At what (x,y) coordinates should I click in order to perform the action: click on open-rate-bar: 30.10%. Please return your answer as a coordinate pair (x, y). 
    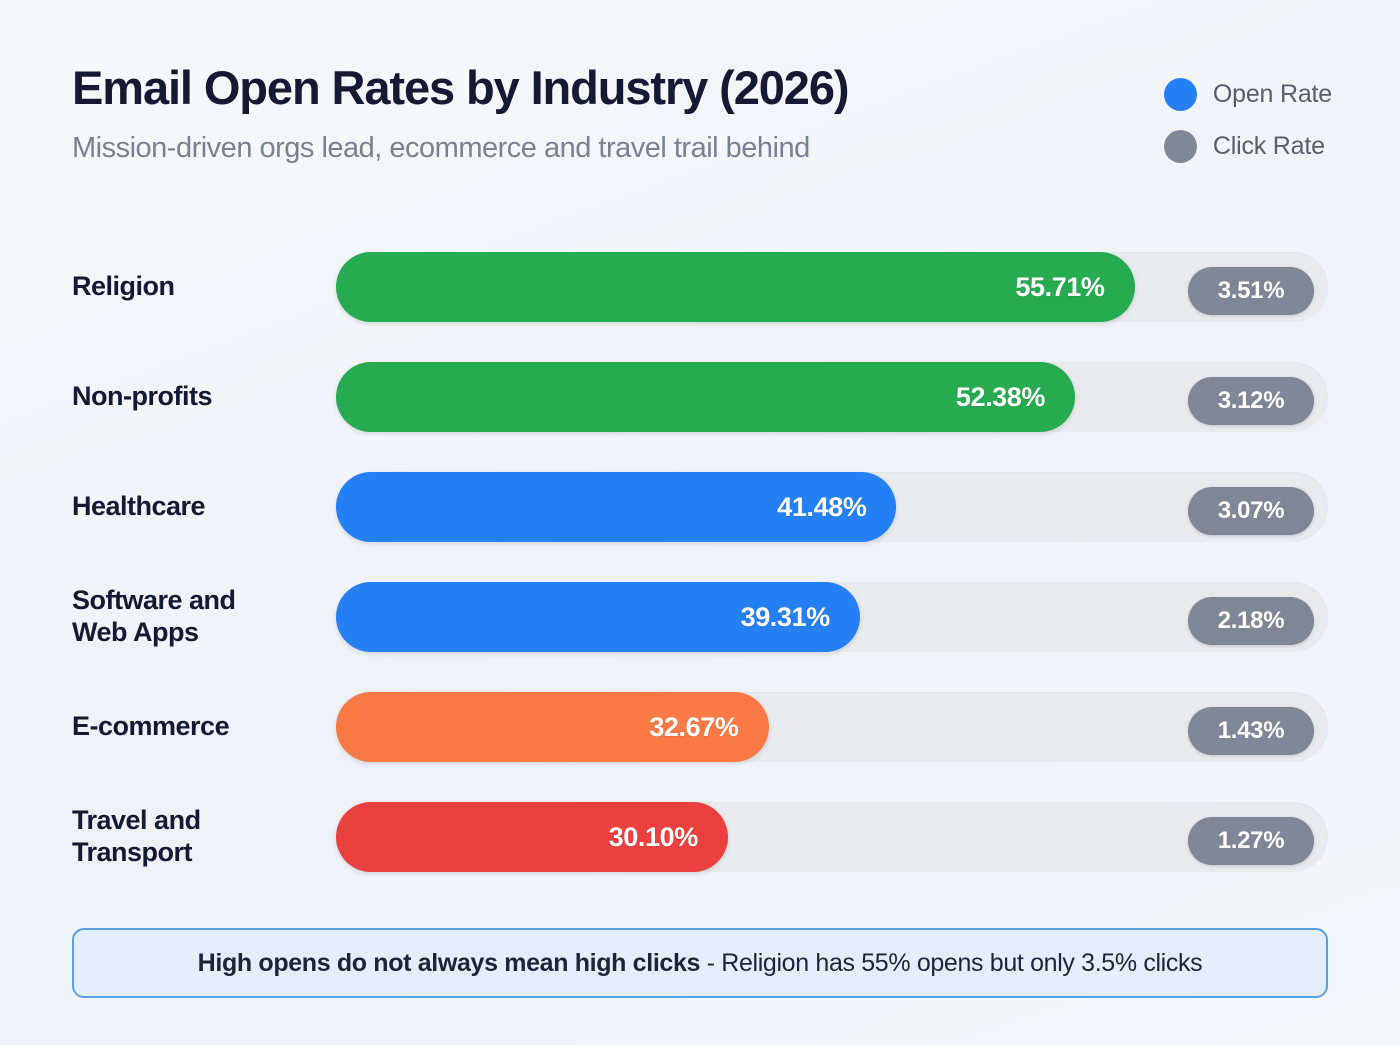
    Looking at the image, I should click on (532, 837).